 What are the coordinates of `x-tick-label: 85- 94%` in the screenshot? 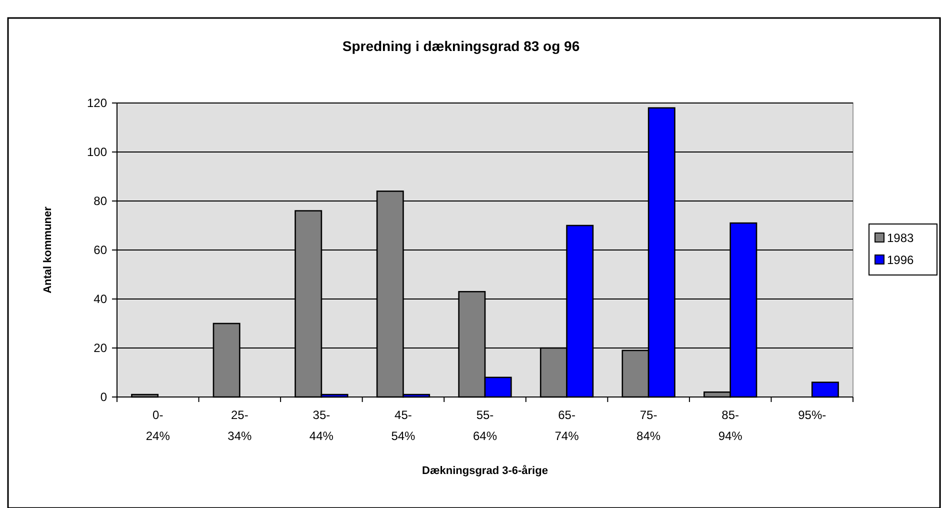 It's located at (730, 425).